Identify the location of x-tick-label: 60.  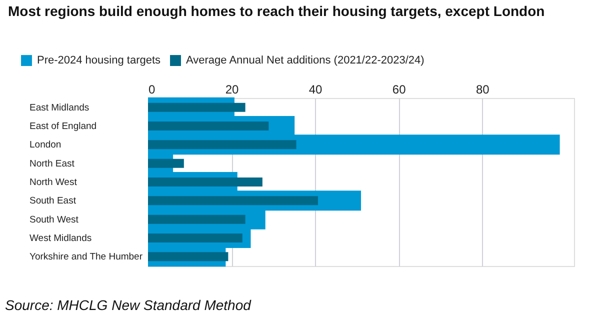
(399, 89).